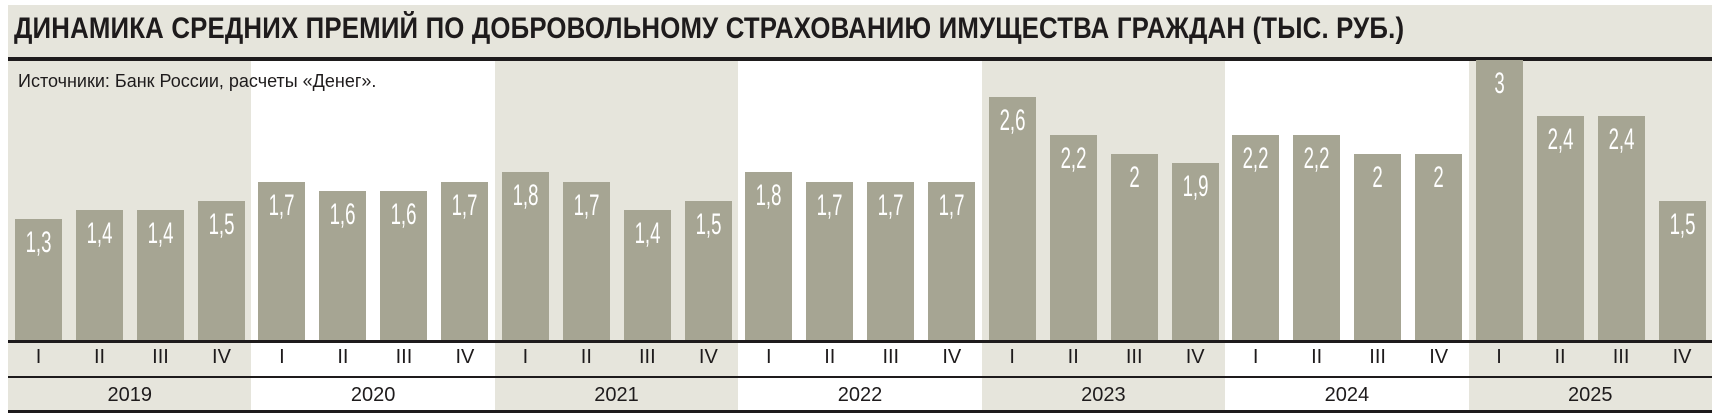  What do you see at coordinates (38, 243) in the screenshot?
I see `data-label: 1,3` at bounding box center [38, 243].